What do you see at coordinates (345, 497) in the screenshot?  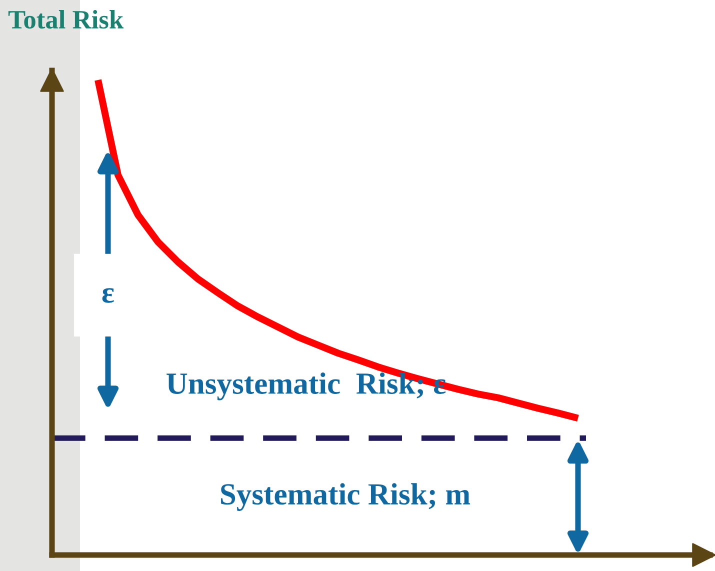 I see `annotation: Systematic Risk; m` at bounding box center [345, 497].